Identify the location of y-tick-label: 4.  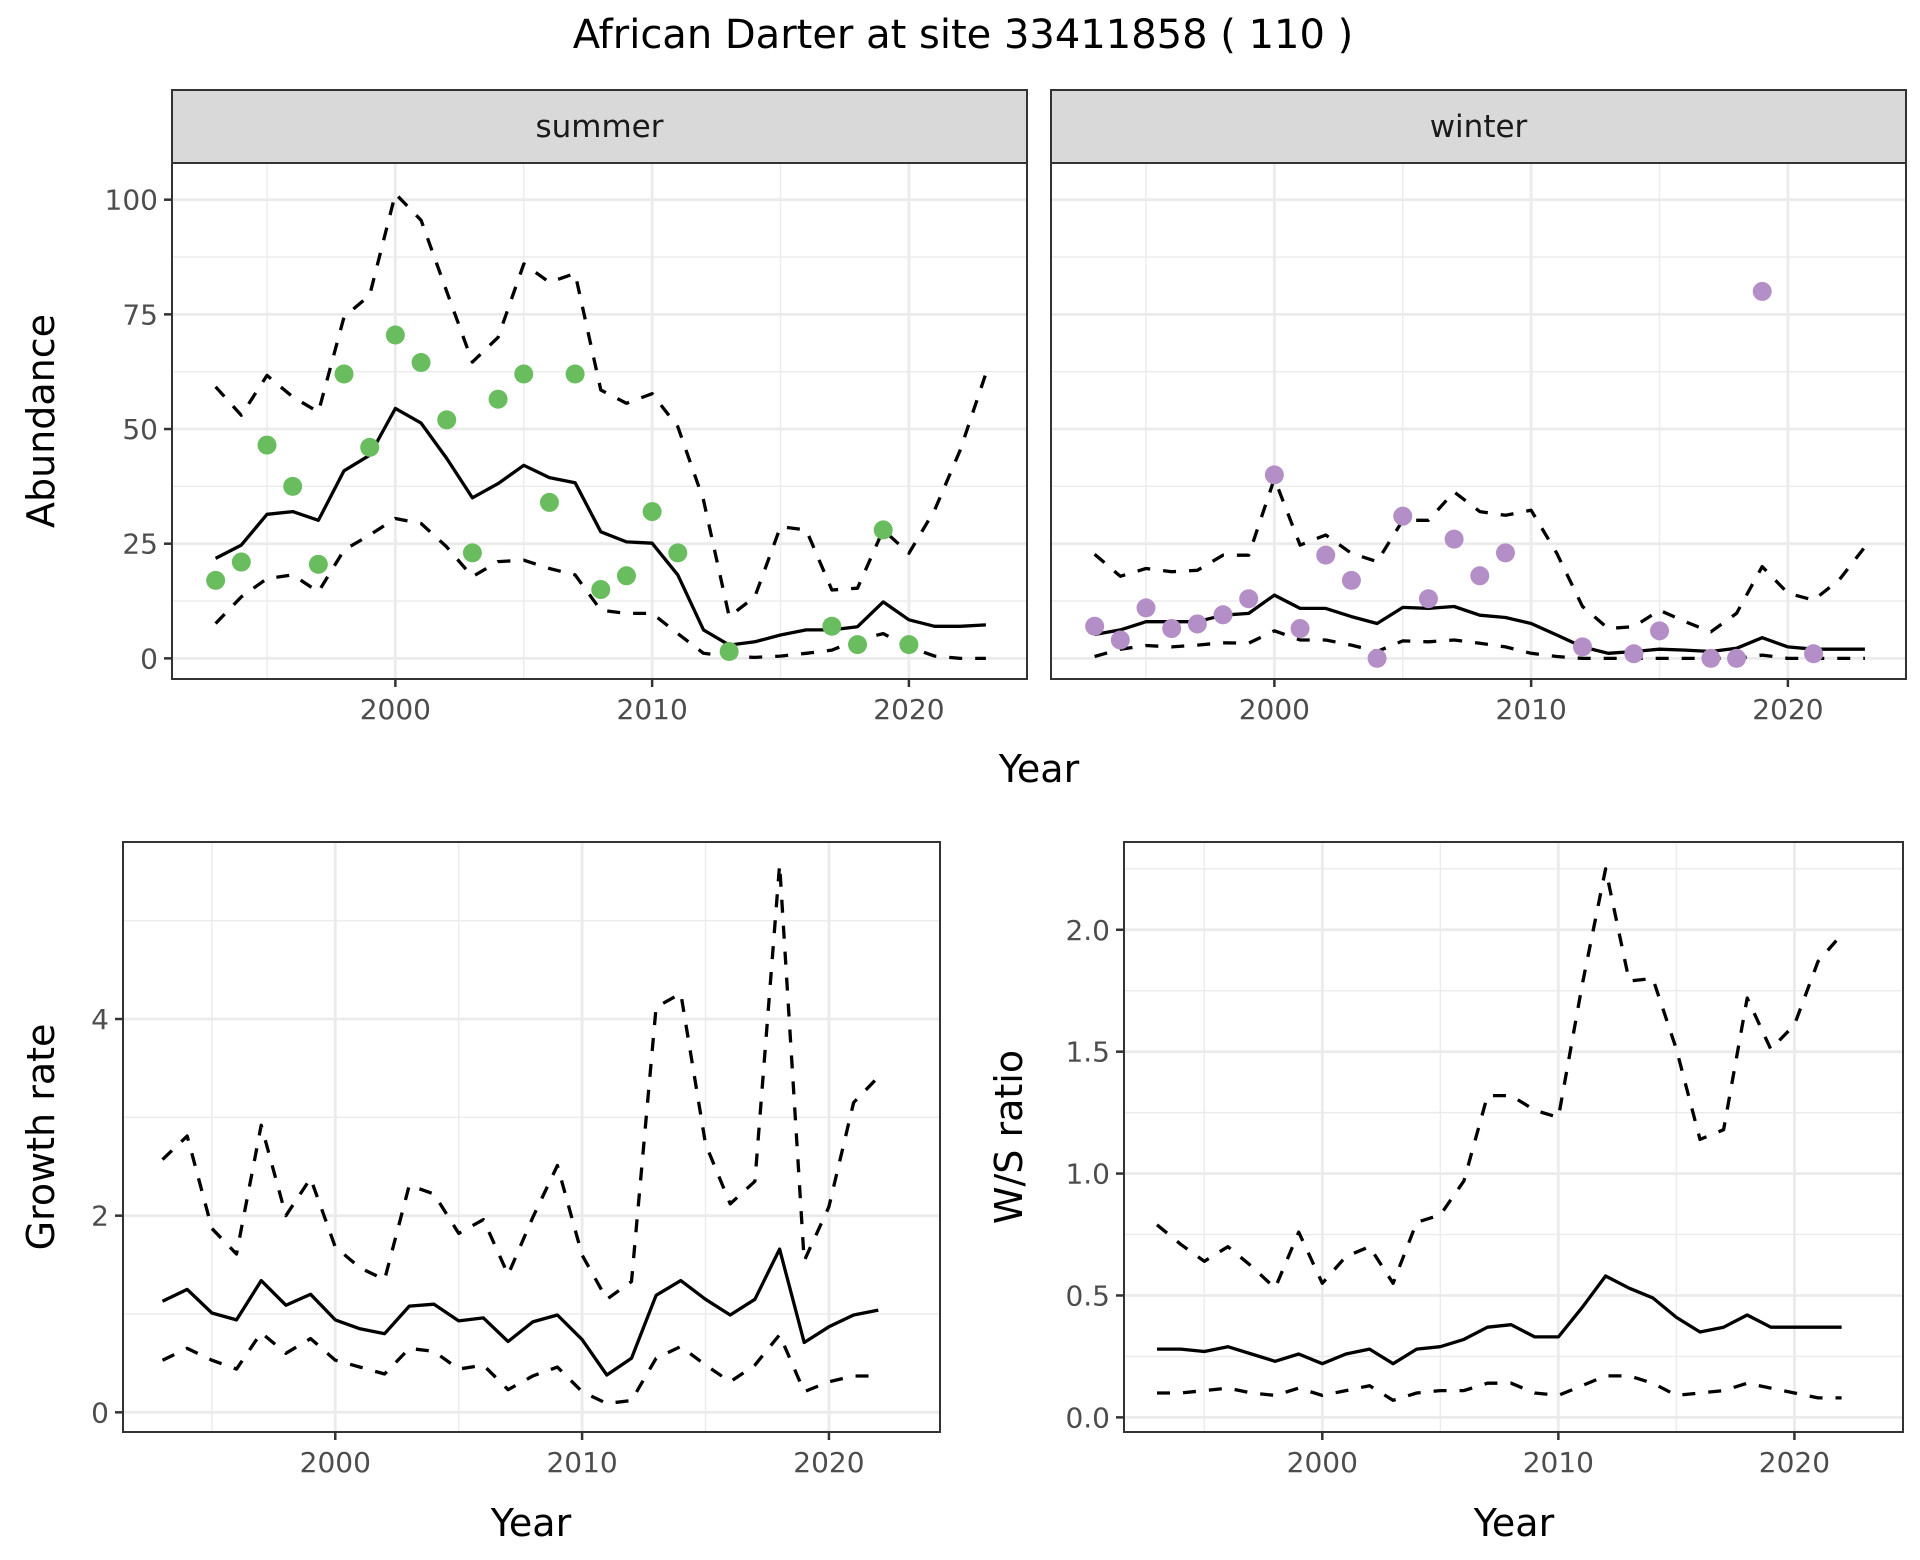
(100, 1019).